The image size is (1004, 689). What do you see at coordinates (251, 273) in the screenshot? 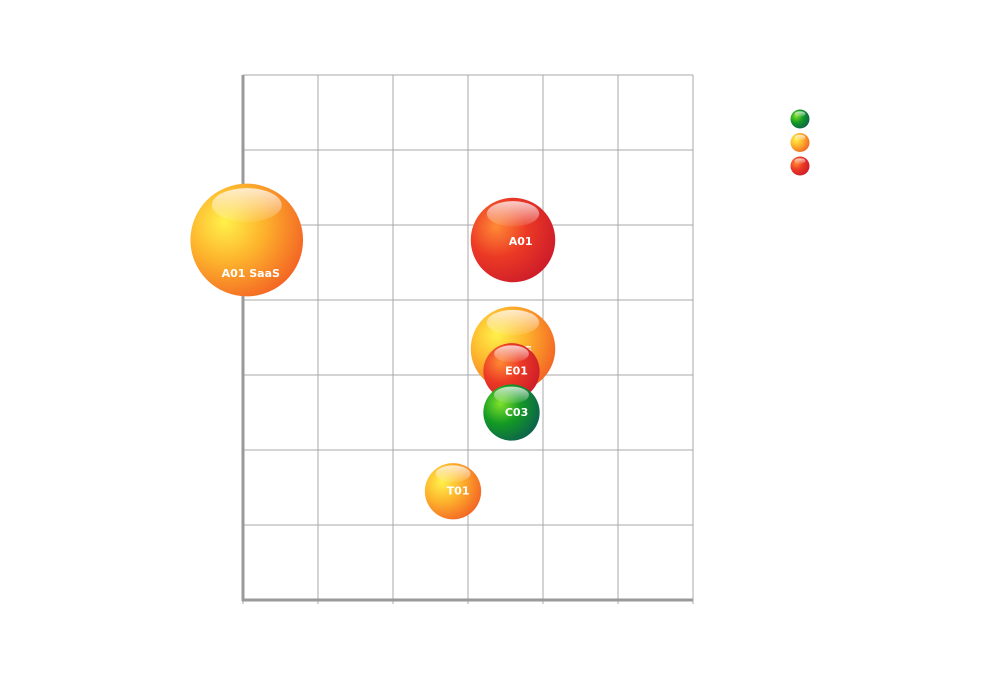
I see `bubble-label: A01 SaaS` at bounding box center [251, 273].